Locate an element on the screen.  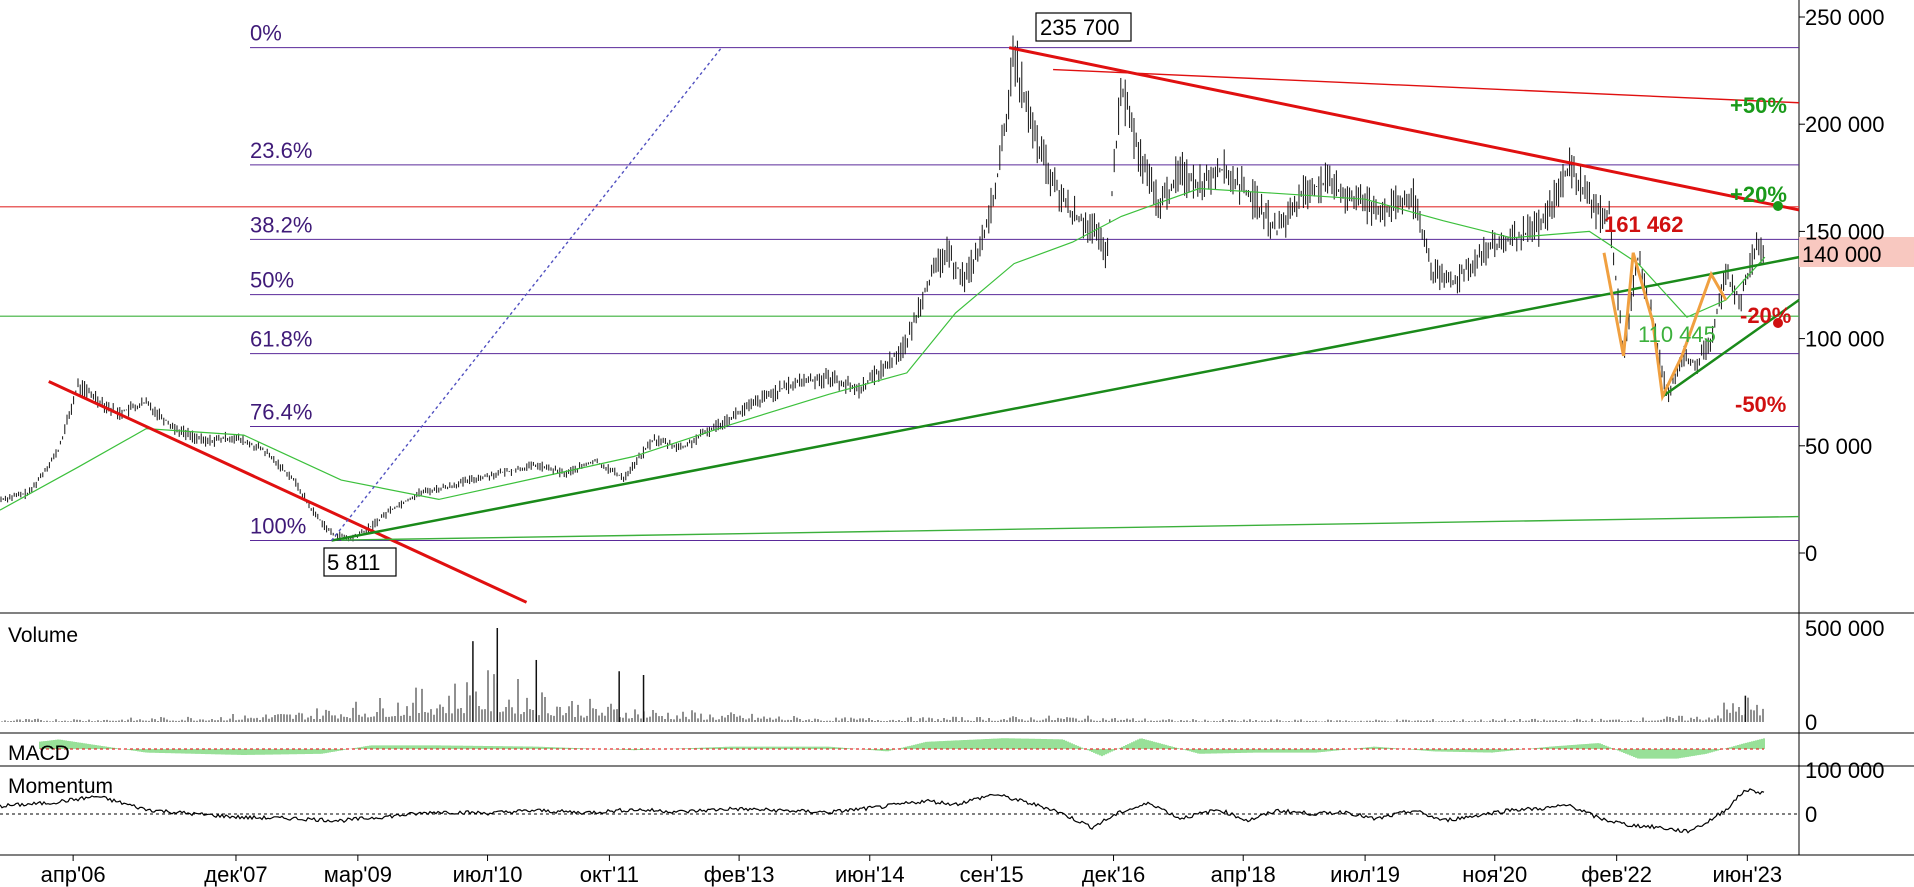
plus50-label: +50% is located at coordinates (1758, 105).